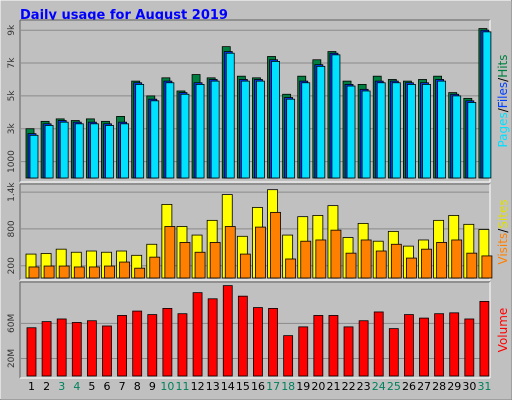 The image size is (512, 400). What do you see at coordinates (12, 358) in the screenshot?
I see `y-tick-label: 20M` at bounding box center [12, 358].